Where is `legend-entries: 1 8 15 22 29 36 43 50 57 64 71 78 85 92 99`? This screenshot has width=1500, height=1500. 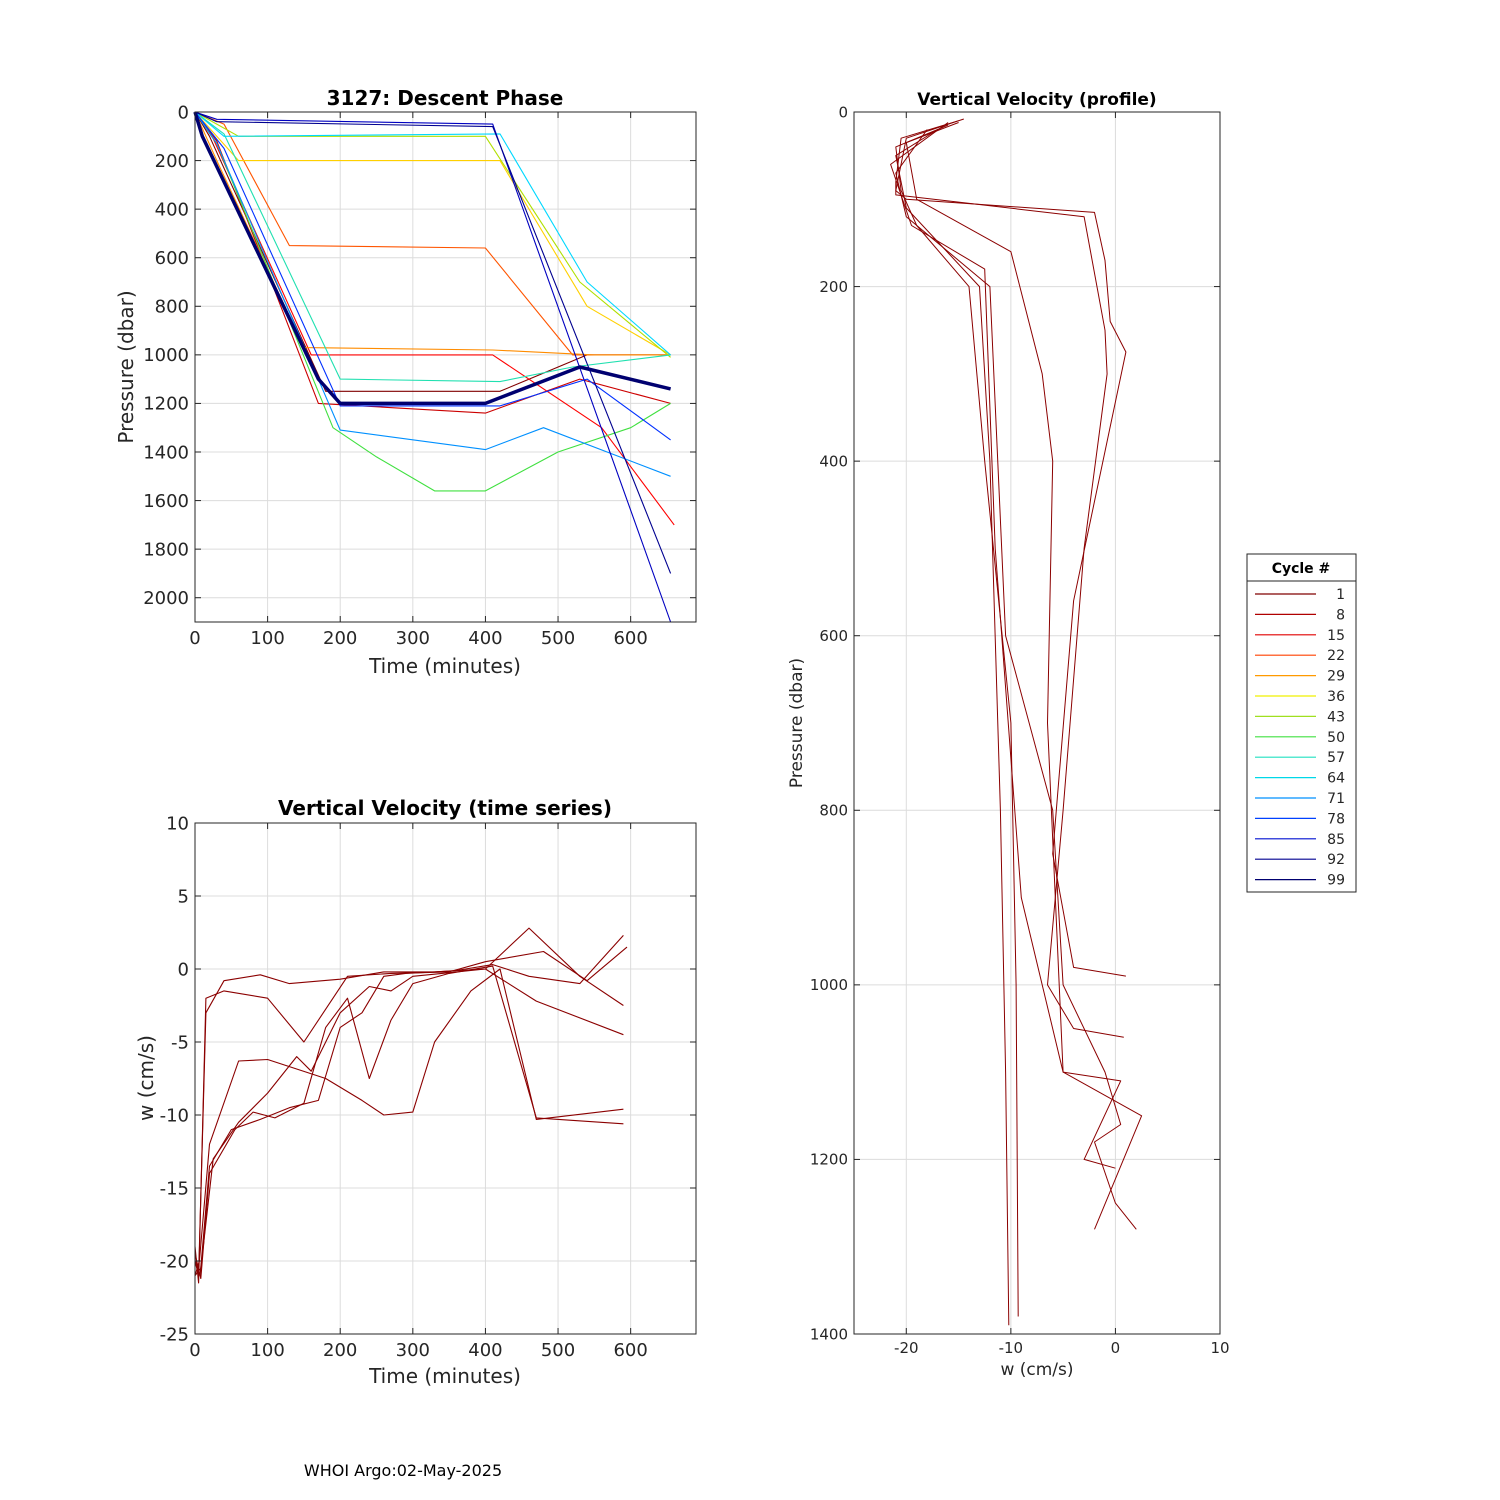
legend-entries: 1 8 15 22 29 36 43 50 57 64 71 78 85 92 99 is located at coordinates (1300, 738).